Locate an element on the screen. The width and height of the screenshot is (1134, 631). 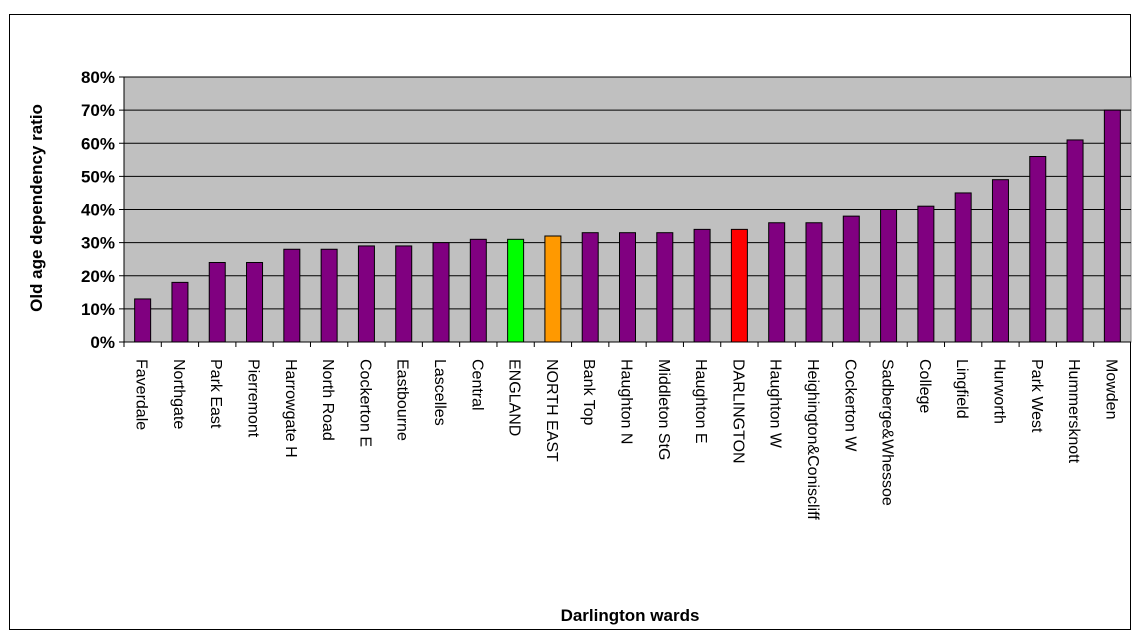
x-tick-label: DARLINGTON is located at coordinates (737, 411).